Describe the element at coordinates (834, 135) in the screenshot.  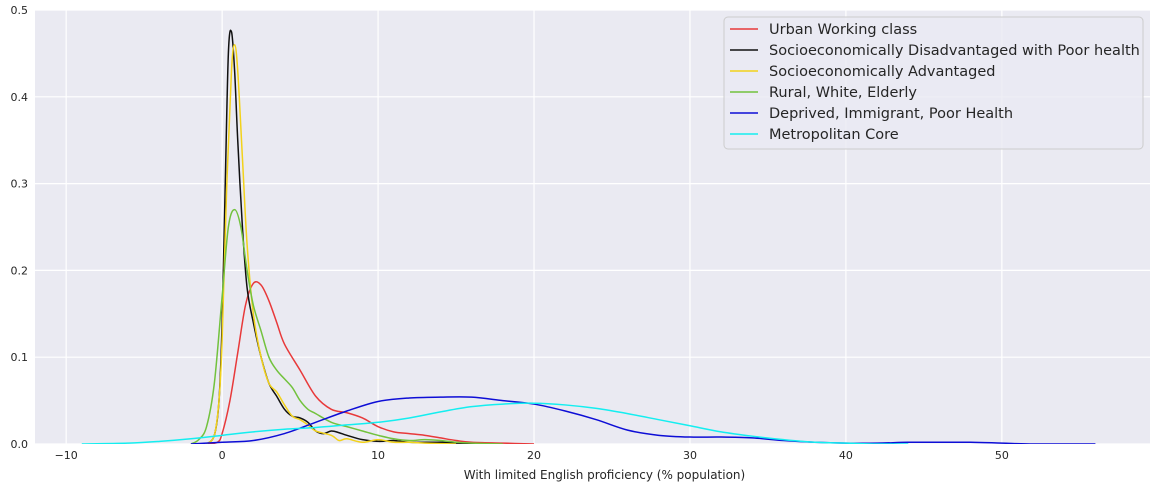
I see `legend-label-metropolitan-core: Metropolitan Core` at that location.